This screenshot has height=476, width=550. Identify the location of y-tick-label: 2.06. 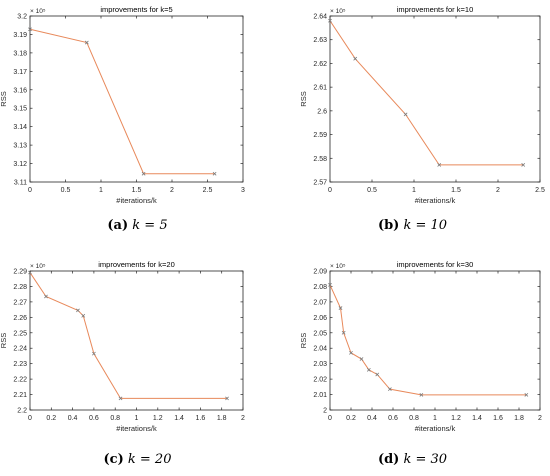
(320, 318).